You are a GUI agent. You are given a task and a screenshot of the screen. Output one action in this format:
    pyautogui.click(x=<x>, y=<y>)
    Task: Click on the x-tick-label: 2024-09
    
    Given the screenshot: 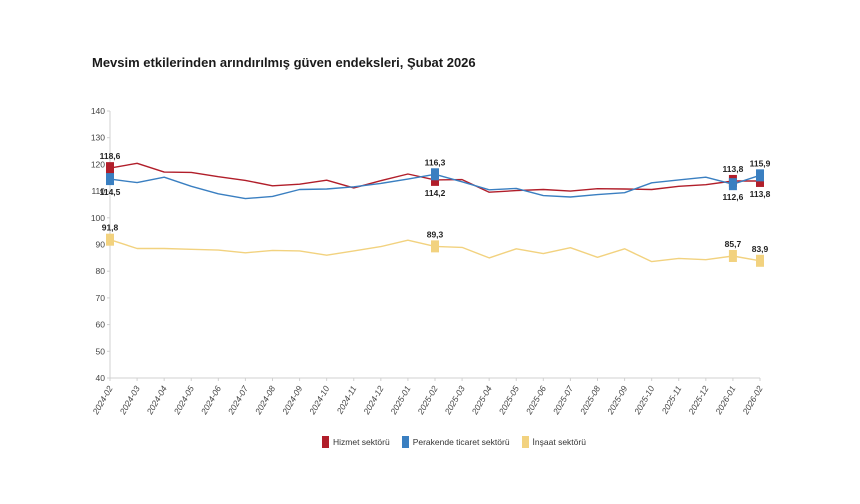 What is the action you would take?
    pyautogui.click(x=292, y=400)
    